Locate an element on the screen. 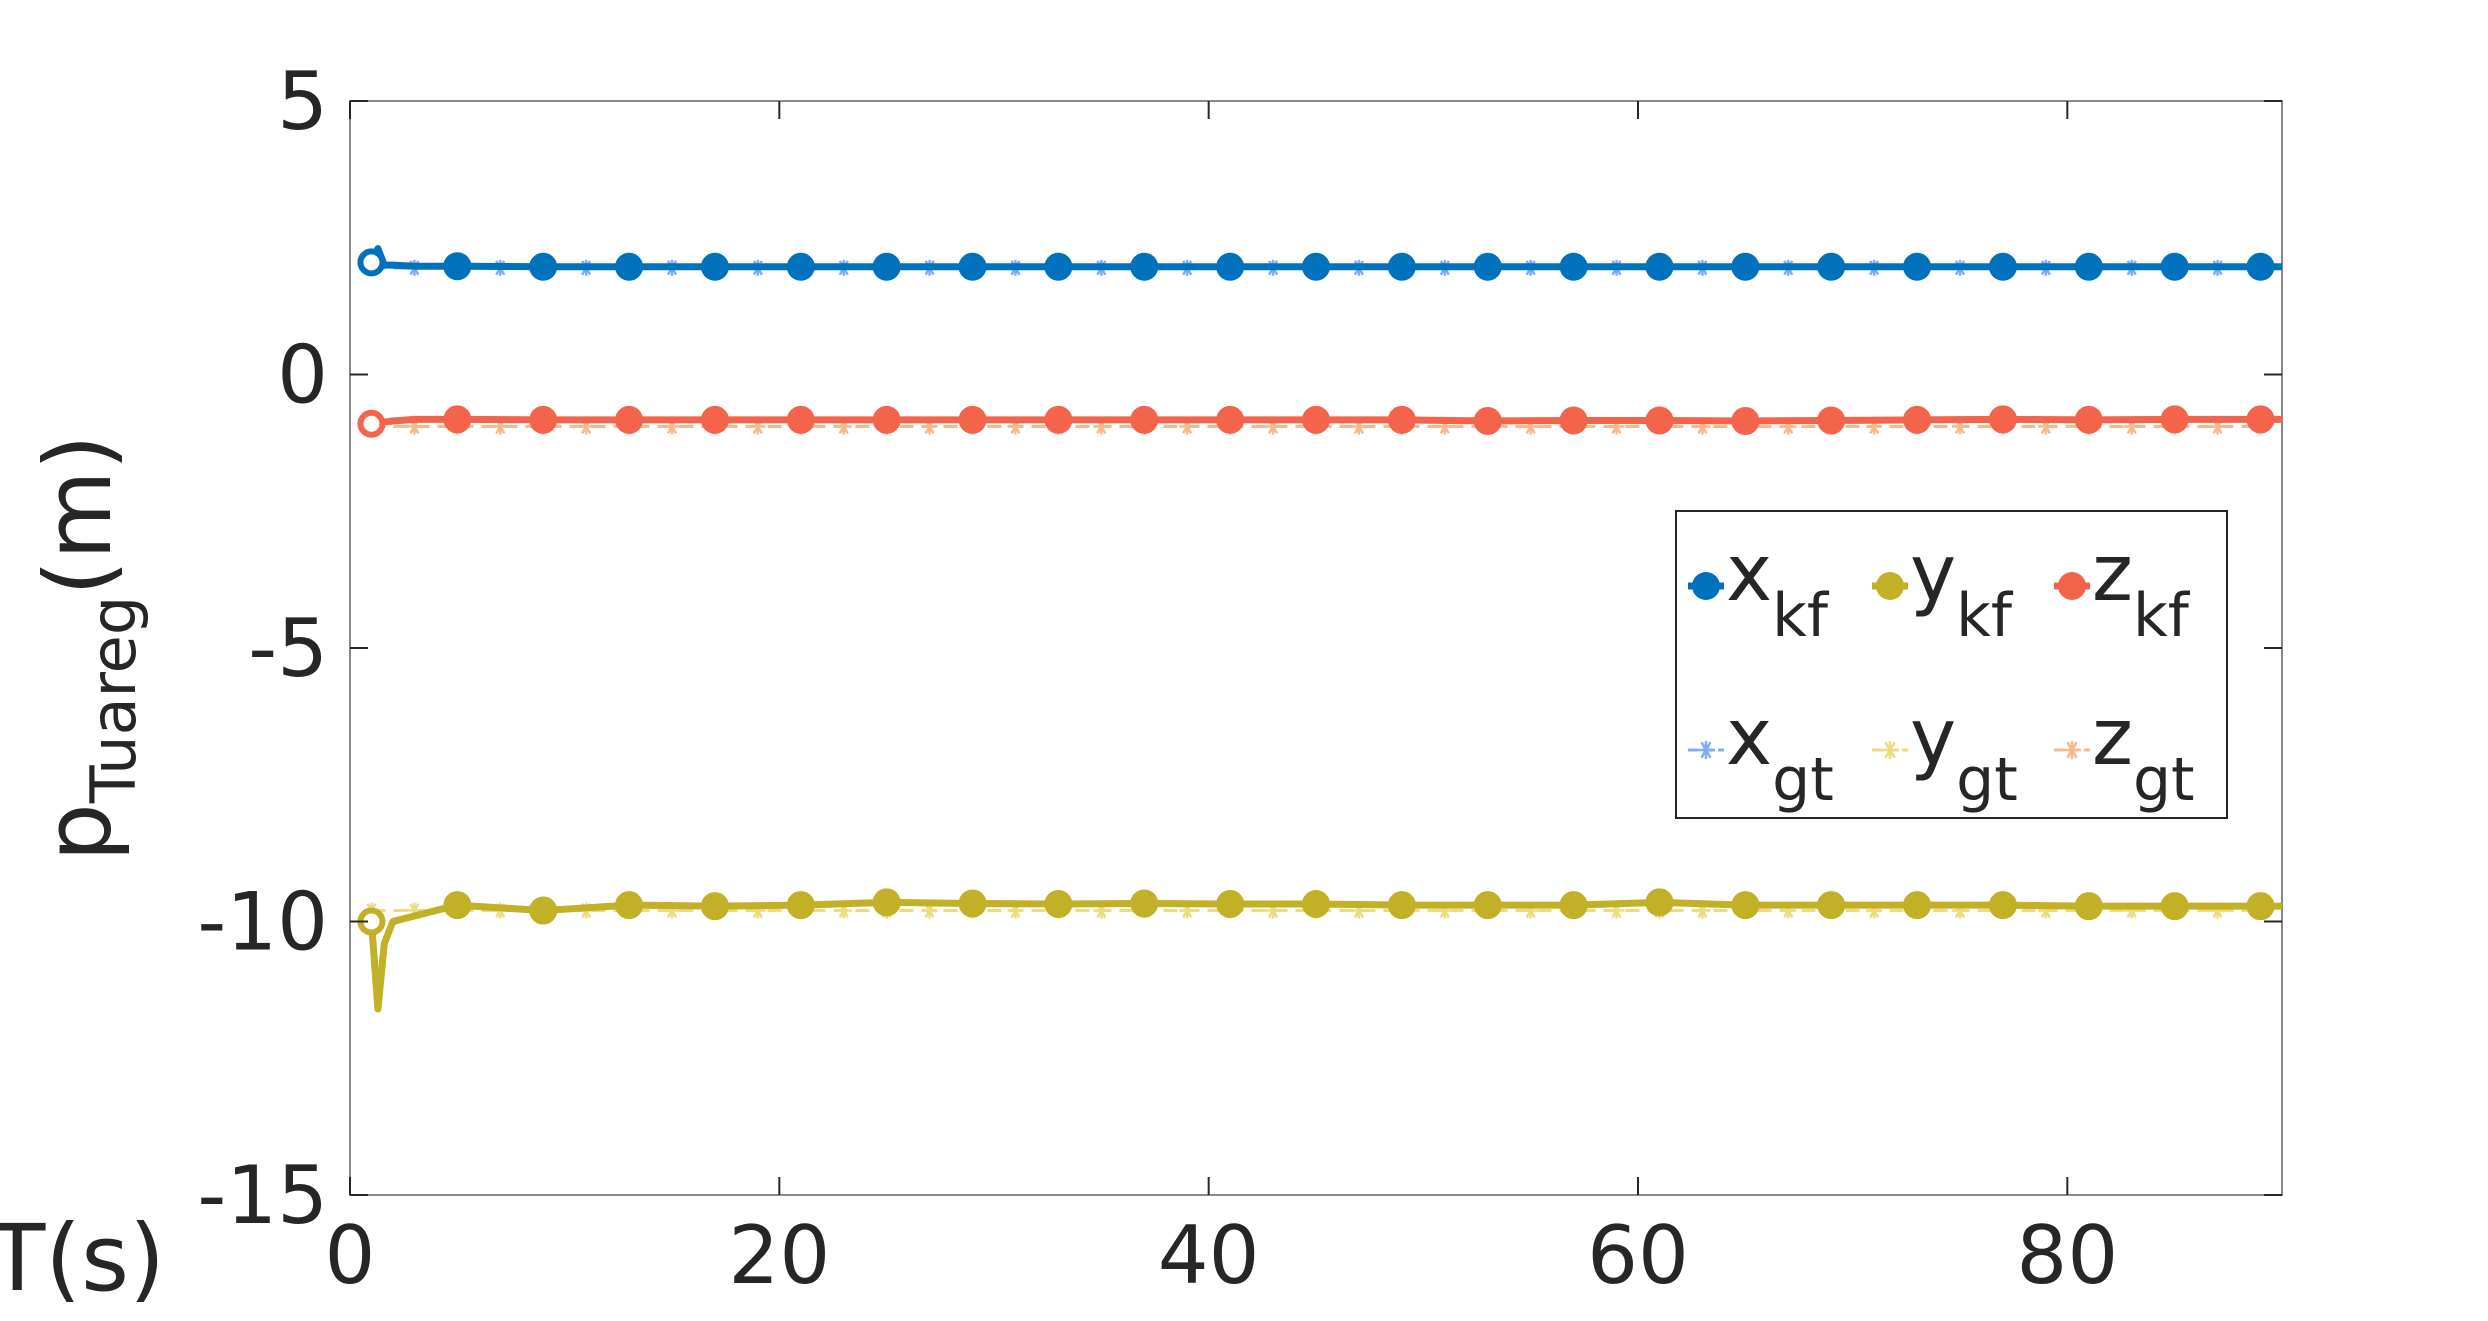  series-x_kf is located at coordinates (1319, 263).